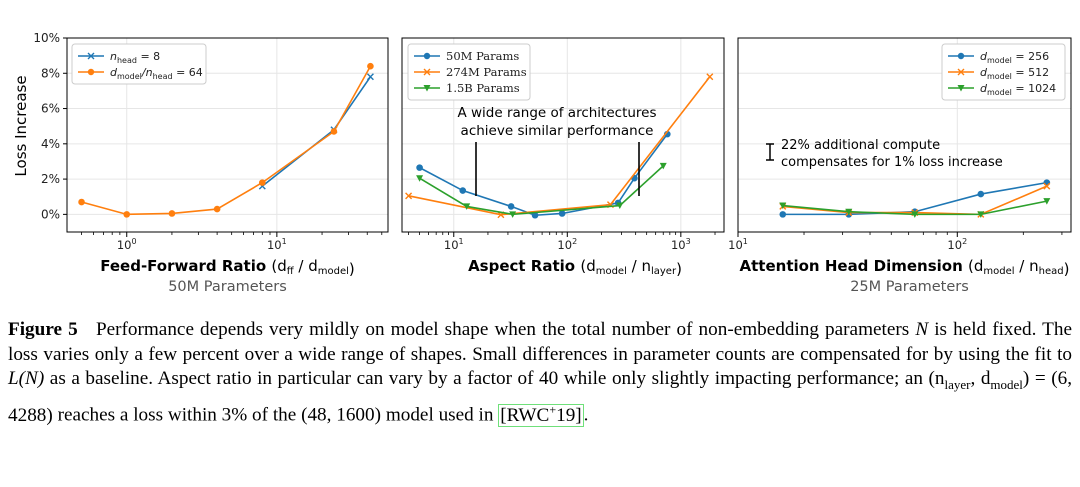  I want to click on x-tick-label: 103, so click(681, 244).